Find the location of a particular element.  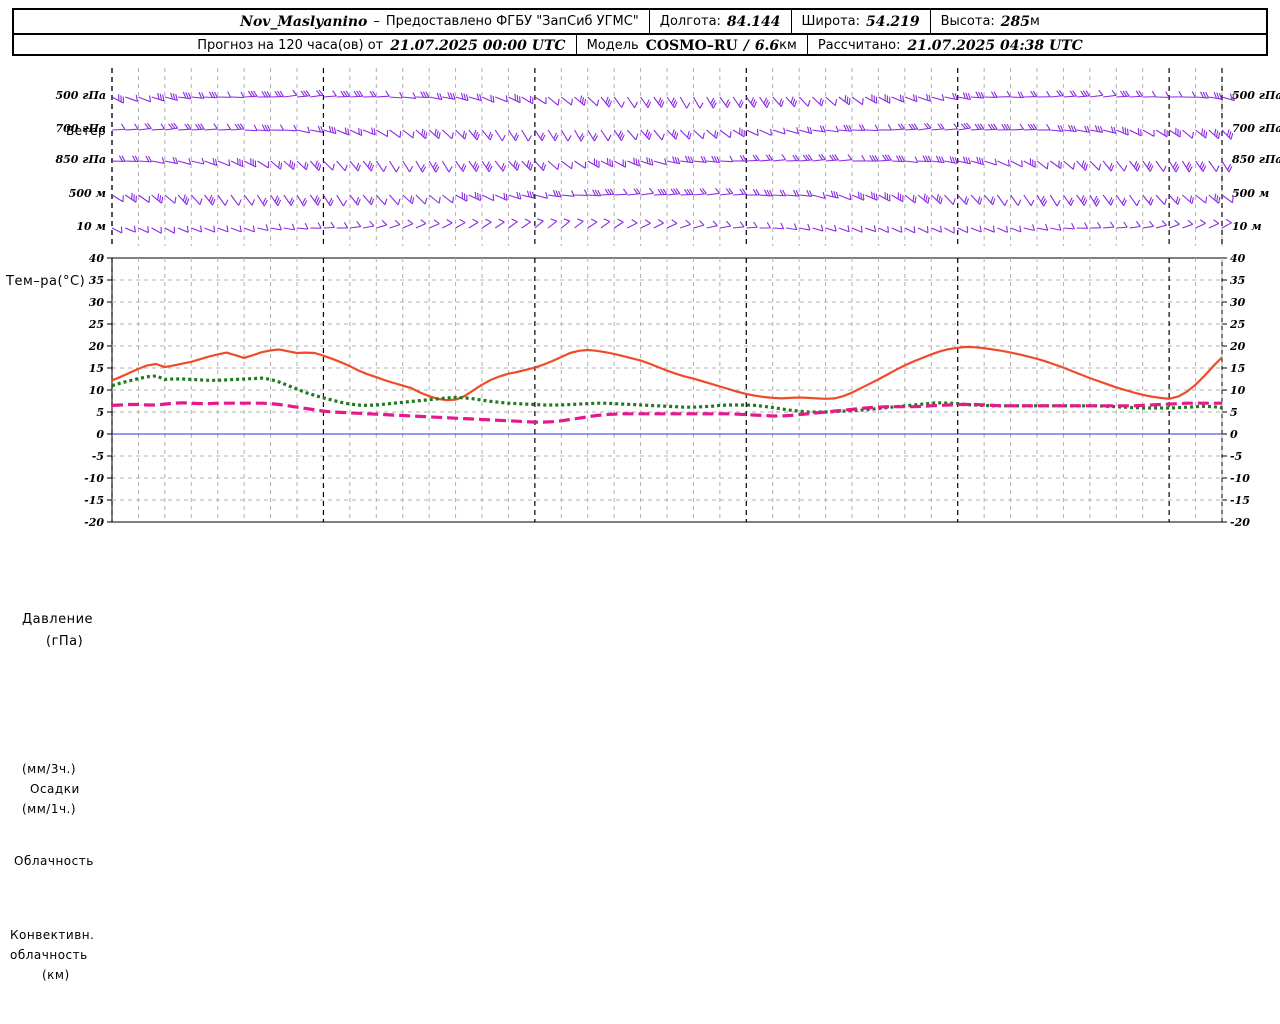

temp-ytick-right: -10 is located at coordinates (1240, 478).